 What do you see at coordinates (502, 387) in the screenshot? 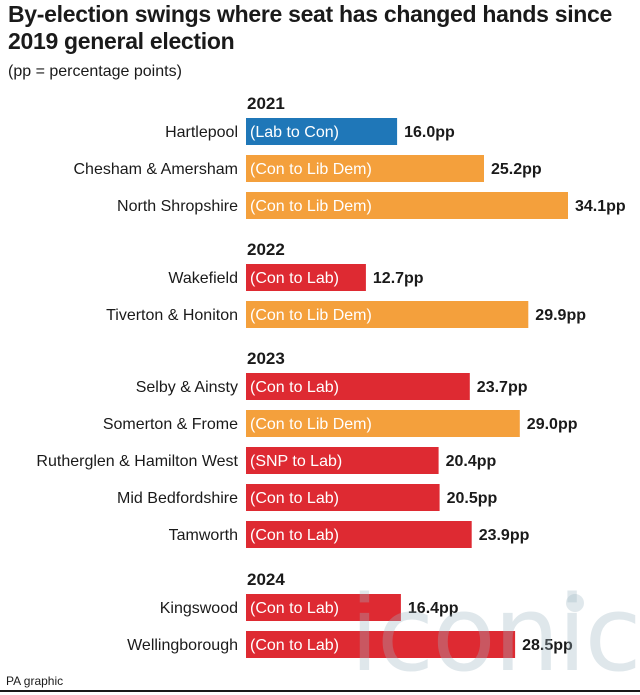
I see `value-label: 23.7pp` at bounding box center [502, 387].